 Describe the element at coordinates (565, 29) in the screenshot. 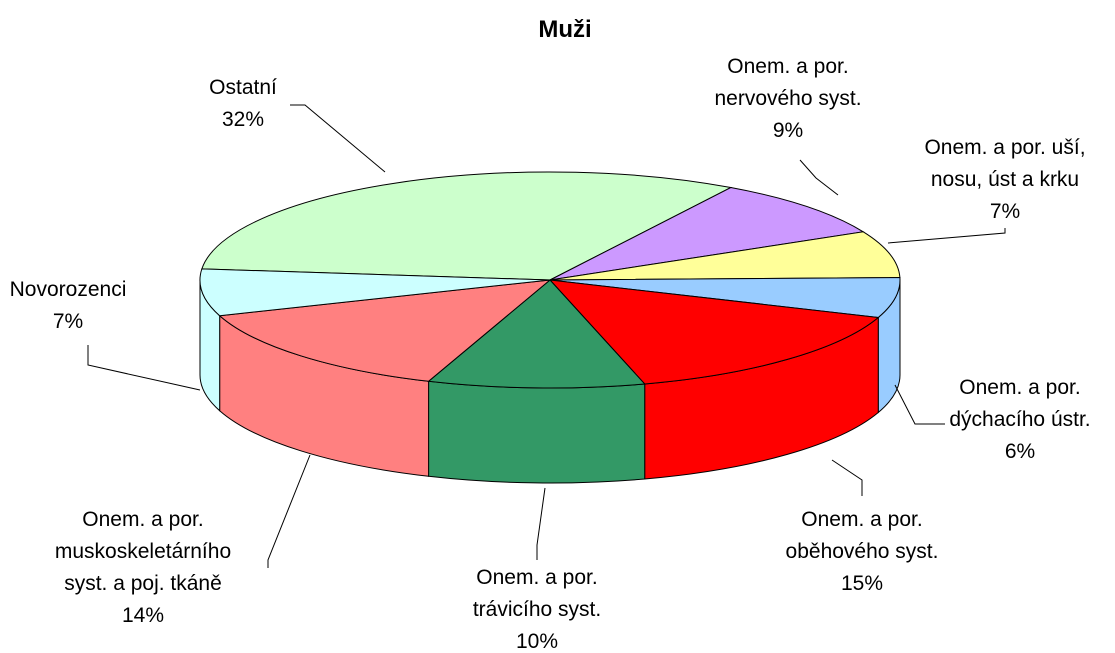

I see `chart-title: Muži` at that location.